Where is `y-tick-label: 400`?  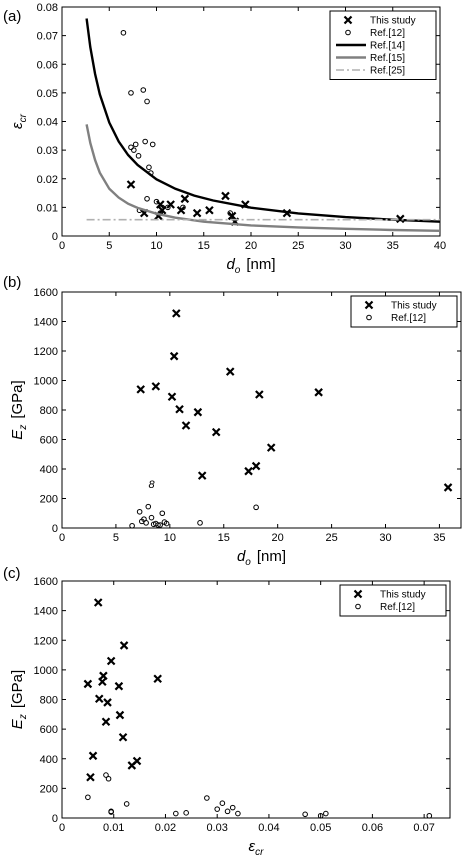
y-tick-label: 400 is located at coordinates (49, 760).